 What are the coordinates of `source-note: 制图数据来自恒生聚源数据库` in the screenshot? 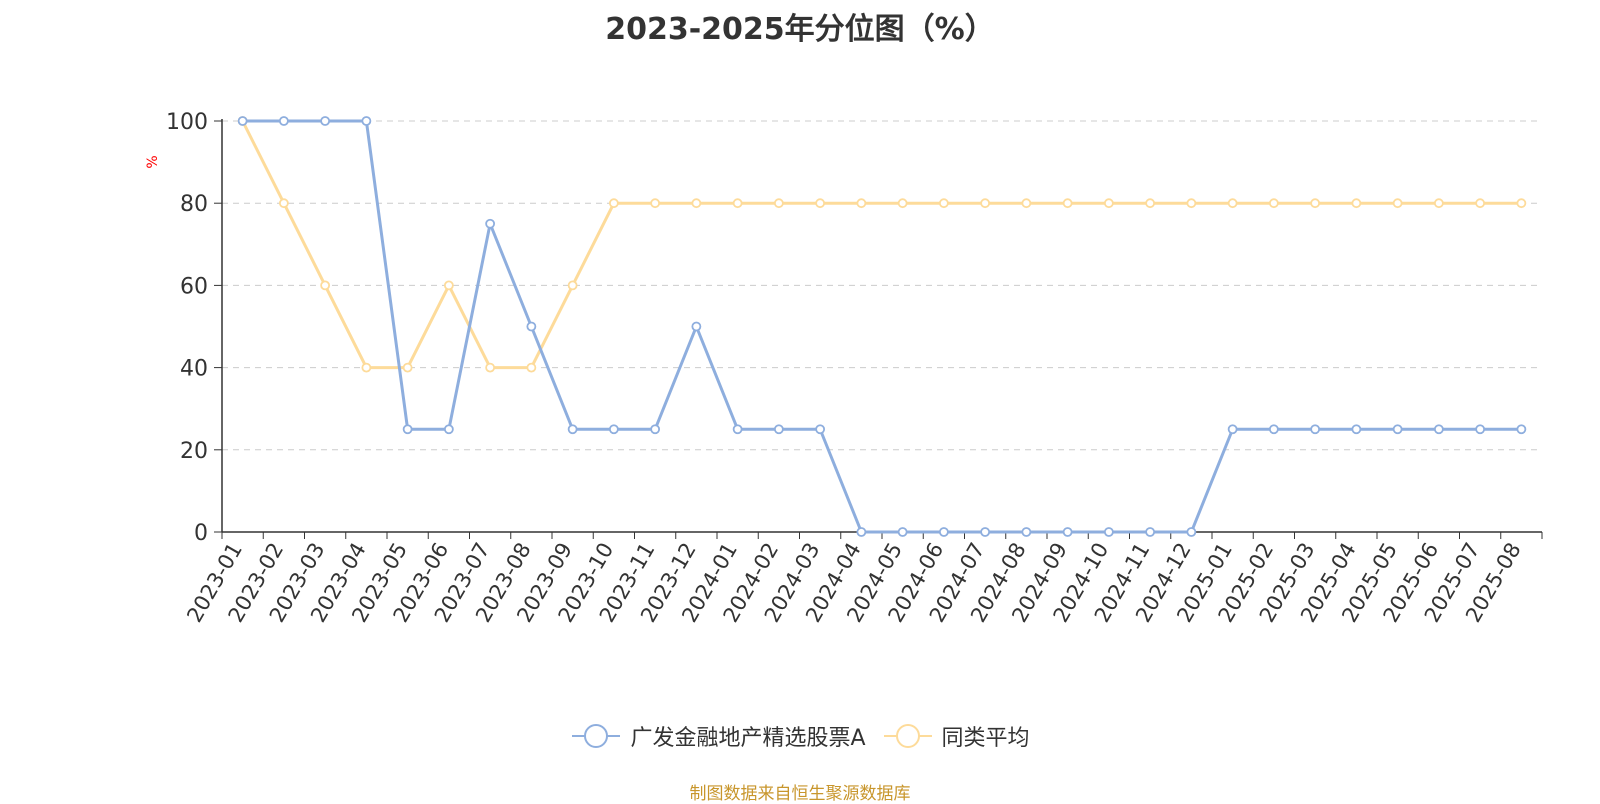 It's located at (800, 794).